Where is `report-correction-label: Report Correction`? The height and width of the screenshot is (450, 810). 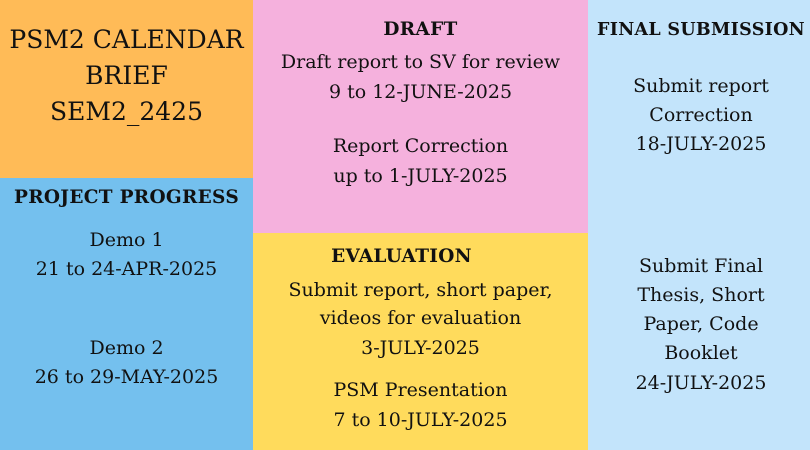 report-correction-label: Report Correction is located at coordinates (420, 146).